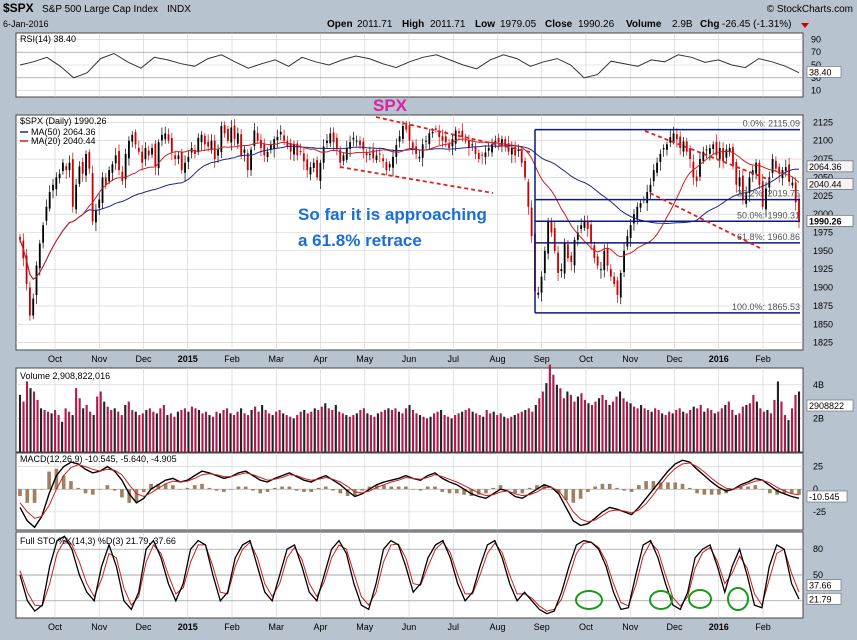 Image resolution: width=857 pixels, height=640 pixels. Describe the element at coordinates (818, 418) in the screenshot. I see `volume-tick-label: 2B` at that location.